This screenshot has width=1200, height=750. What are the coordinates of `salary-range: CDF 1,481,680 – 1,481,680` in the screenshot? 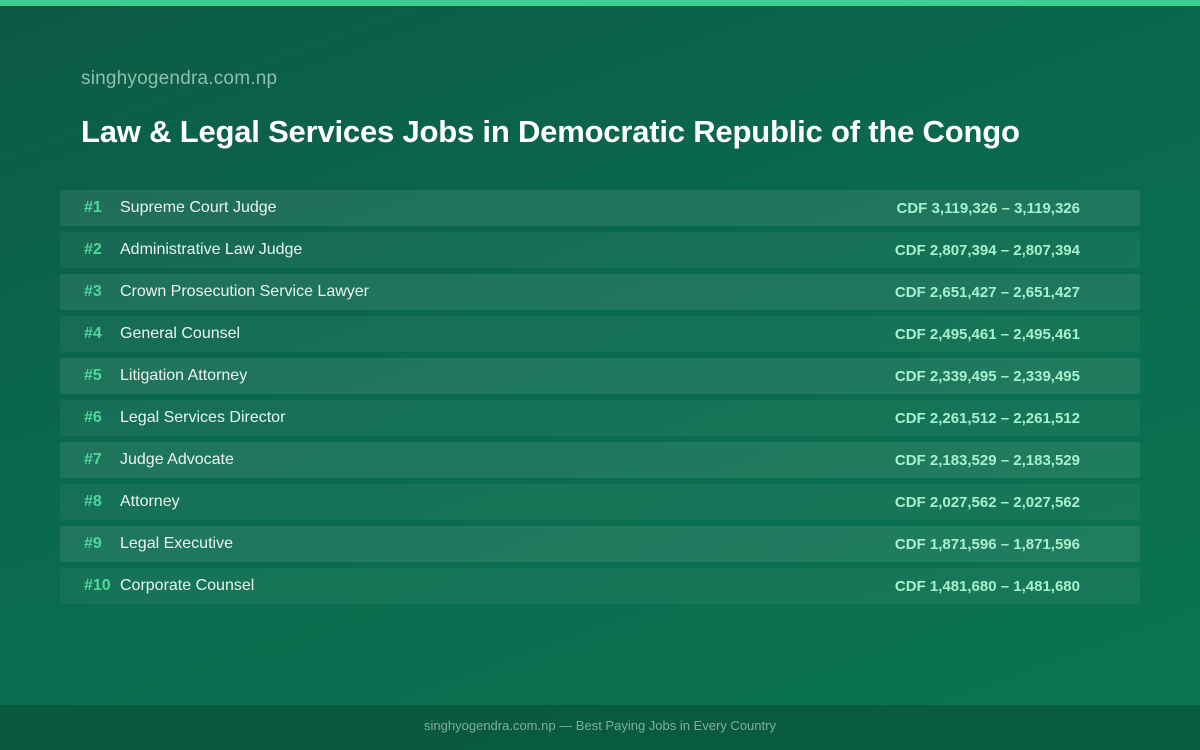 It's located at (987, 586).